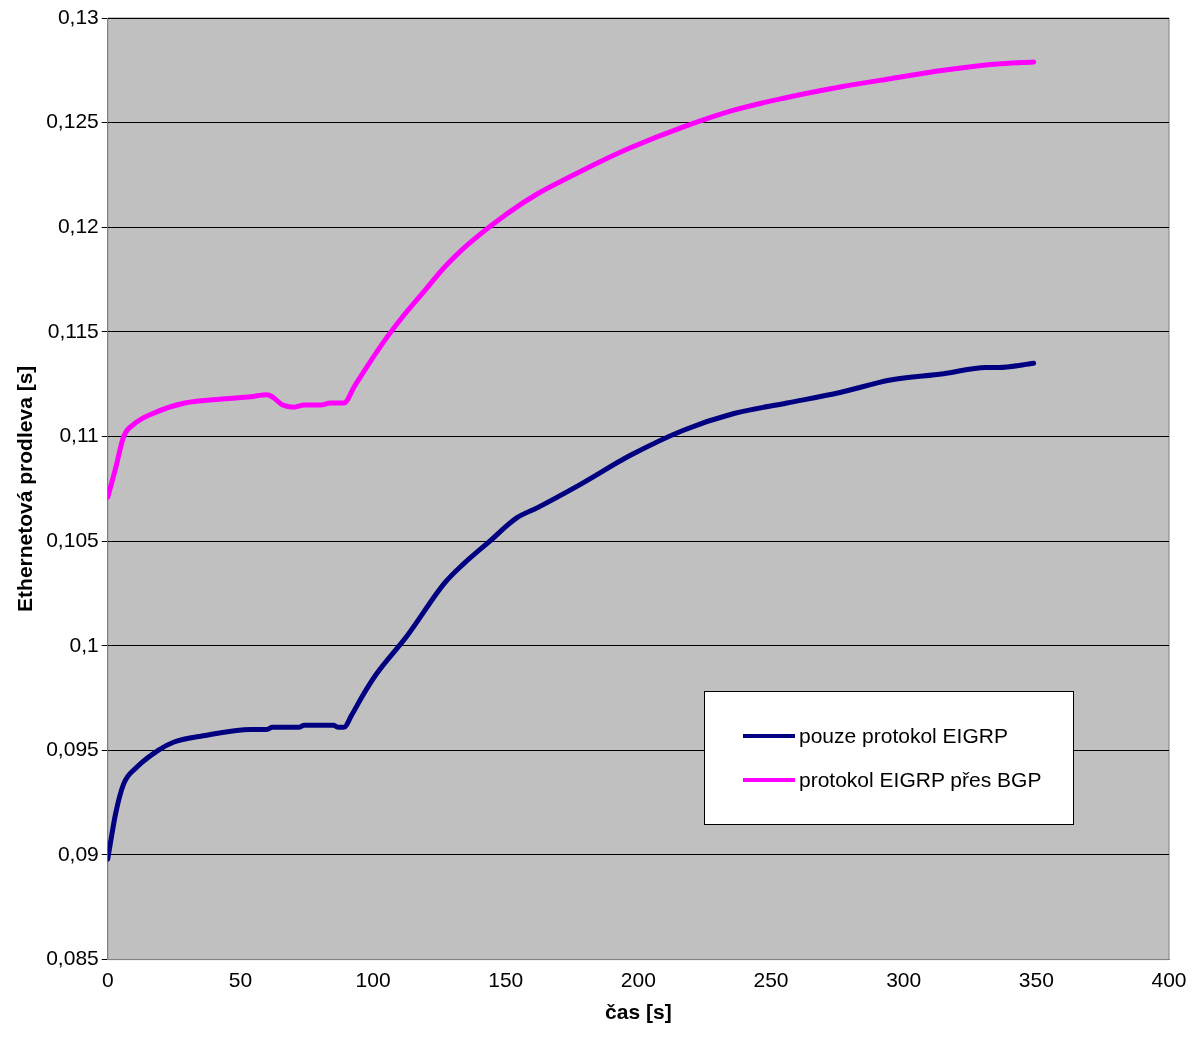 The height and width of the screenshot is (1040, 1199). Describe the element at coordinates (920, 779) in the screenshot. I see `legend-label: protokol EIGRP přes BGP` at that location.